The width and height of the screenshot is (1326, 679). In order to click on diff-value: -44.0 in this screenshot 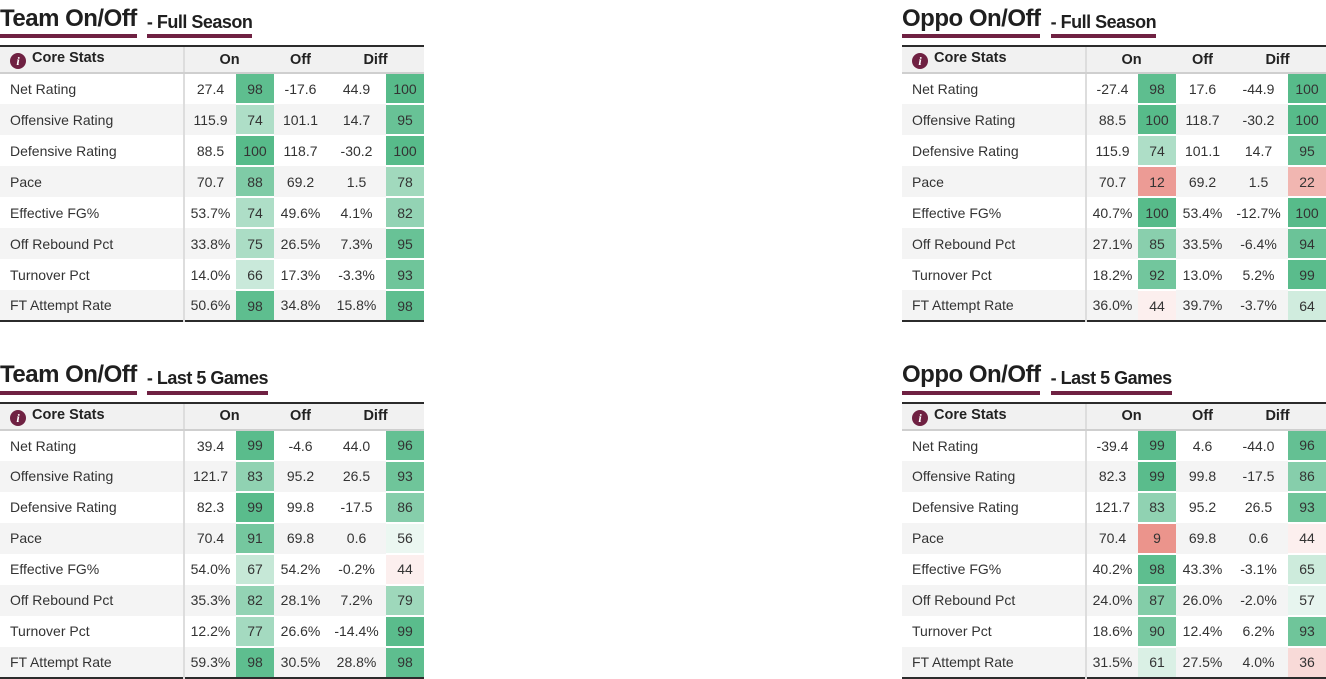, I will do `click(1258, 445)`.